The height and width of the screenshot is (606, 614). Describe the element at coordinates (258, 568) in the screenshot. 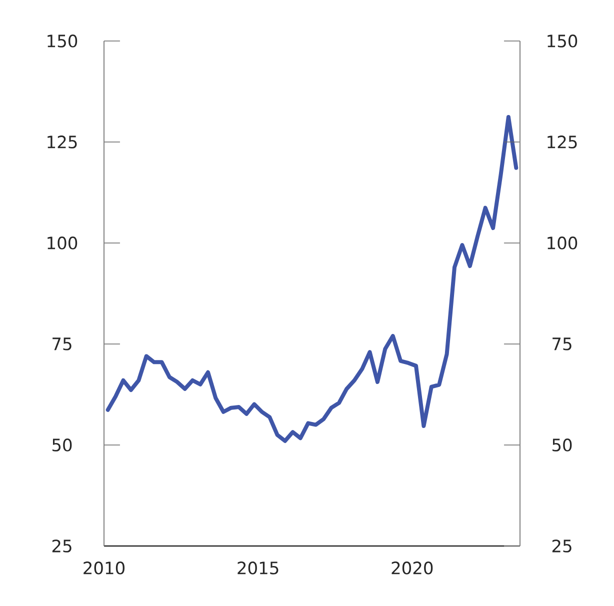

I see `x-tick-label: 2015` at that location.